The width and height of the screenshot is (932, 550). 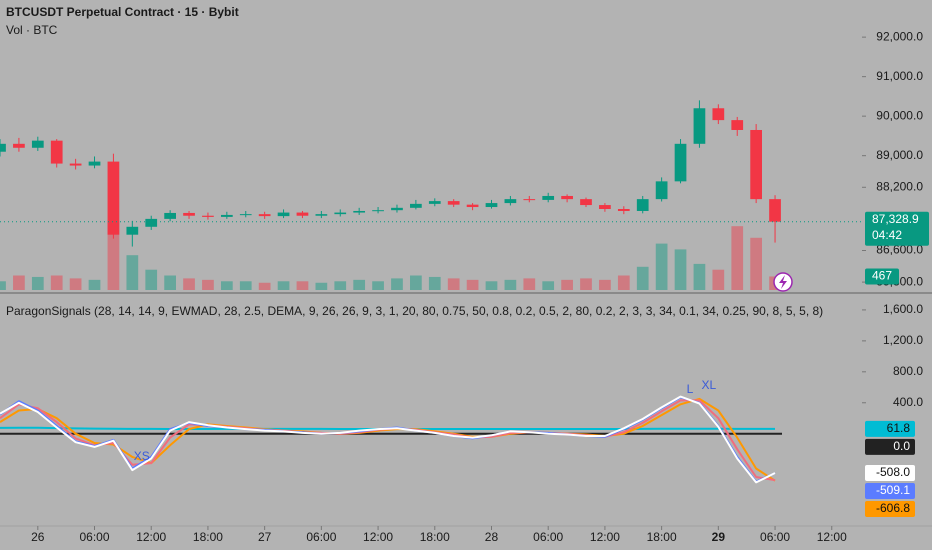 What do you see at coordinates (38, 537) in the screenshot?
I see `x-tick-label: 26` at bounding box center [38, 537].